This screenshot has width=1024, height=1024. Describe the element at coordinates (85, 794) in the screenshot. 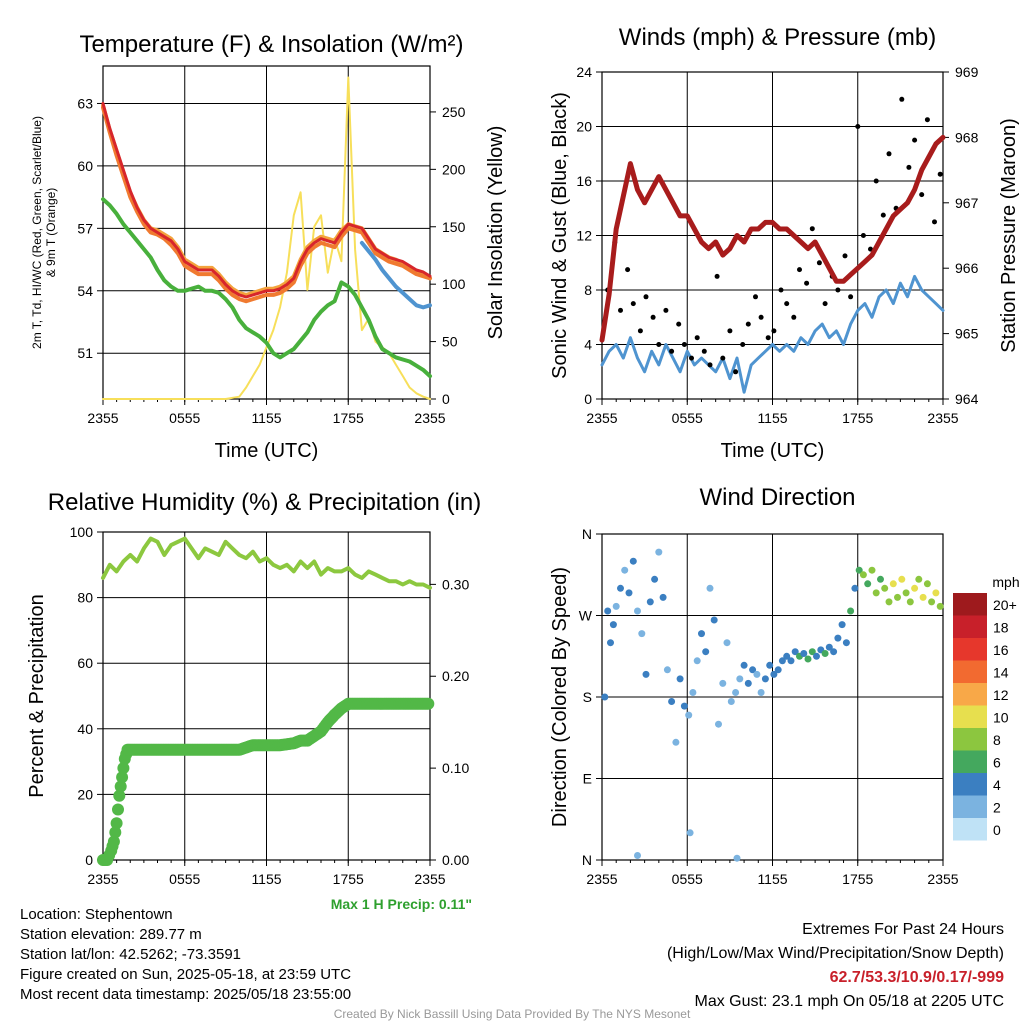

I see `rh-ytick-label: 20` at that location.